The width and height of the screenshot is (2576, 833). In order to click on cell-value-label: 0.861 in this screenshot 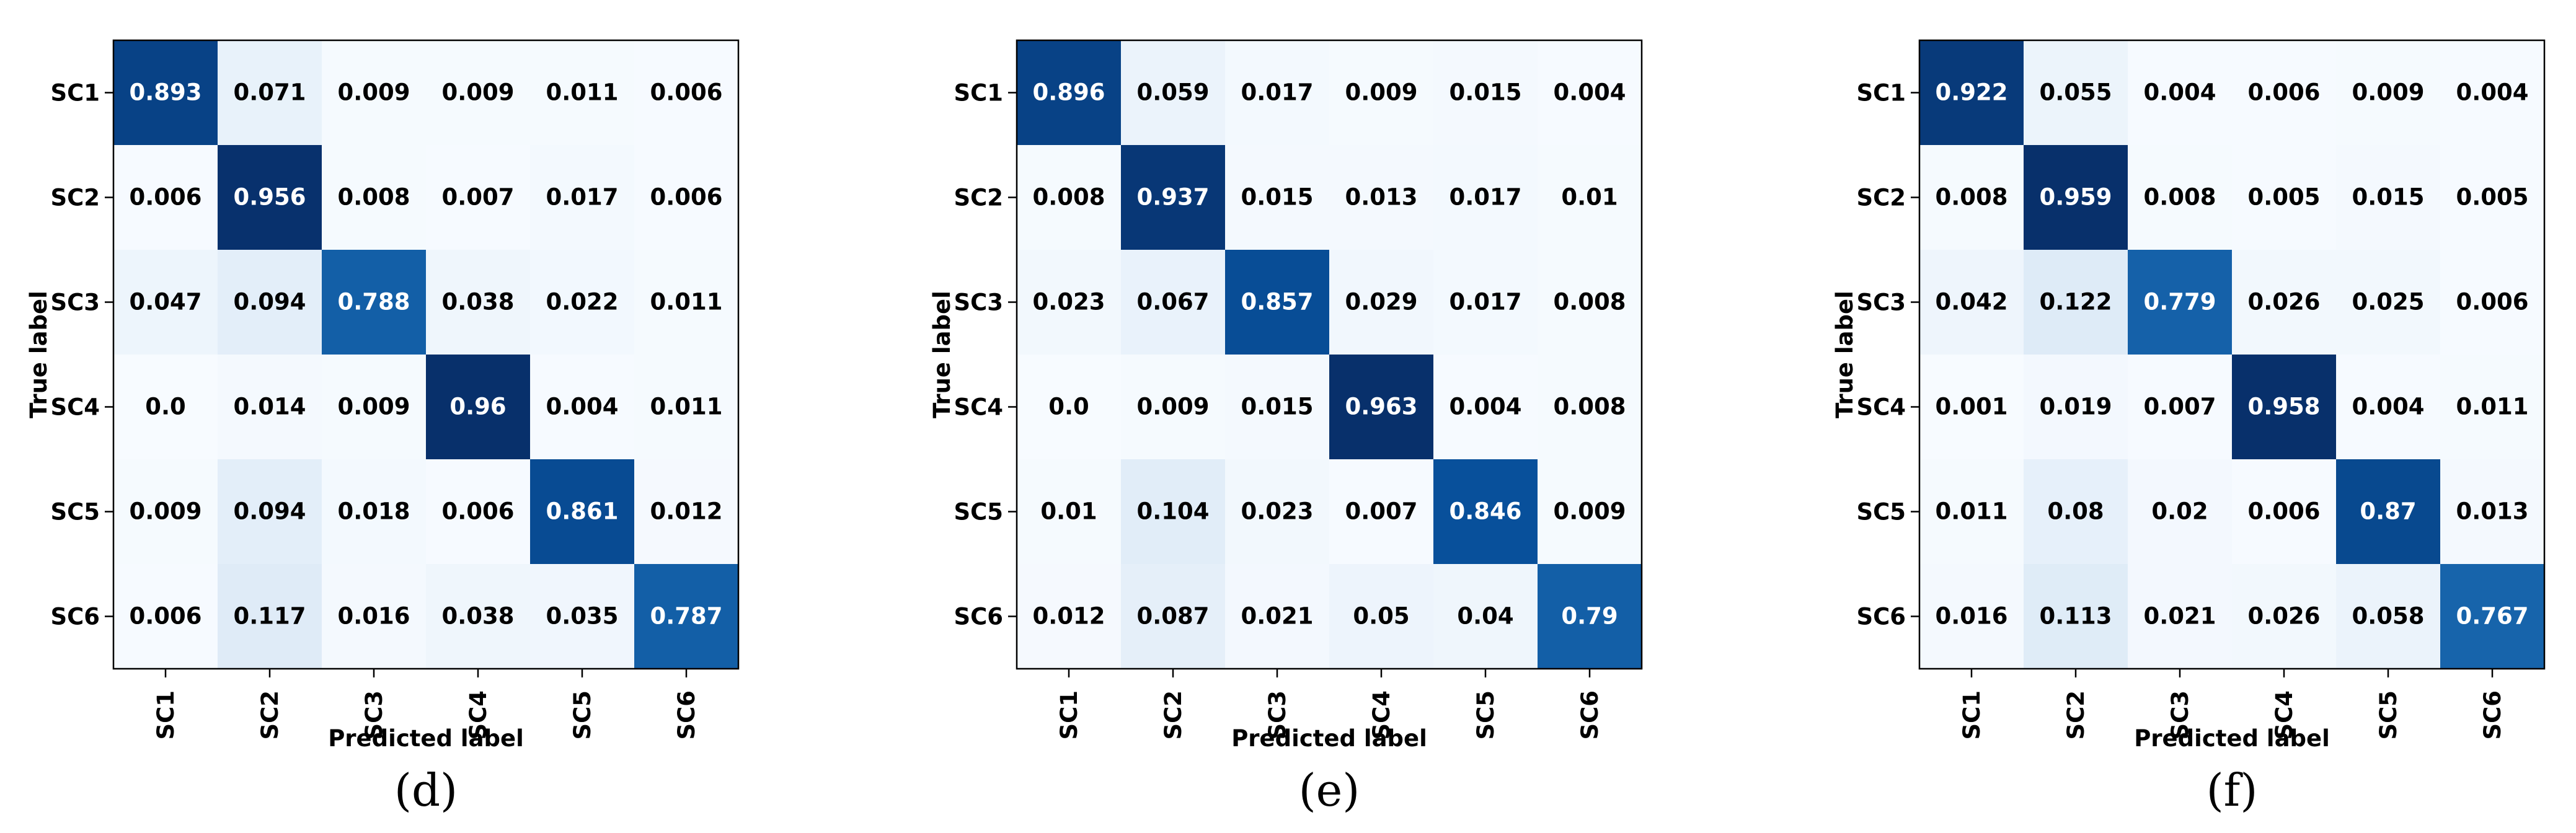, I will do `click(582, 511)`.